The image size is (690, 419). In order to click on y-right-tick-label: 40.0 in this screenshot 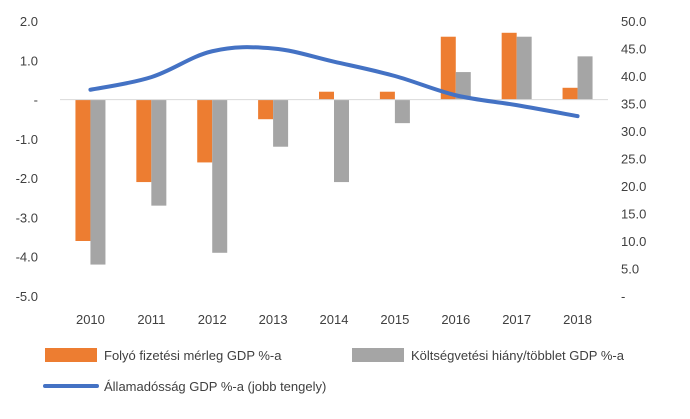, I will do `click(633, 76)`.